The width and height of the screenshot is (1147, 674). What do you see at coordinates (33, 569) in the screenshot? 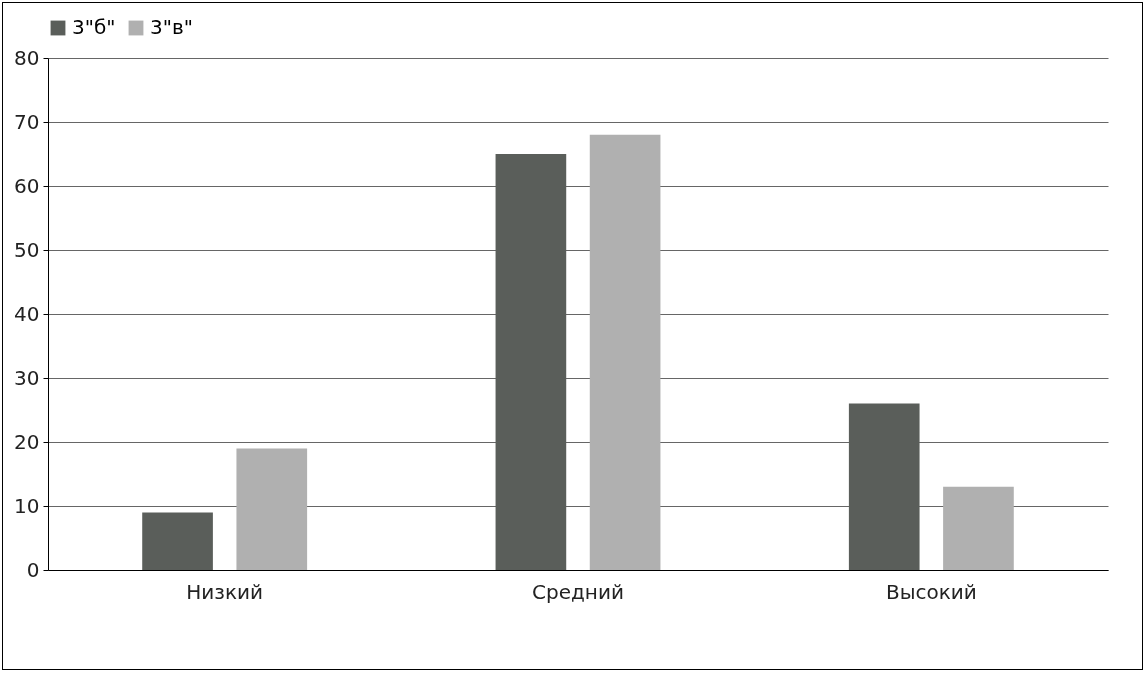
I see `y-tick-label: 0` at bounding box center [33, 569].